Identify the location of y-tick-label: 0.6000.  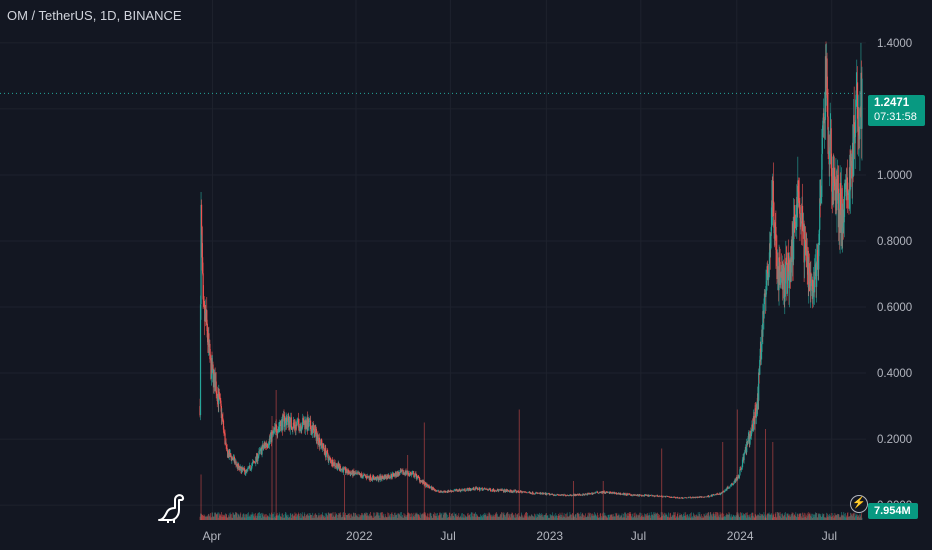
(894, 308).